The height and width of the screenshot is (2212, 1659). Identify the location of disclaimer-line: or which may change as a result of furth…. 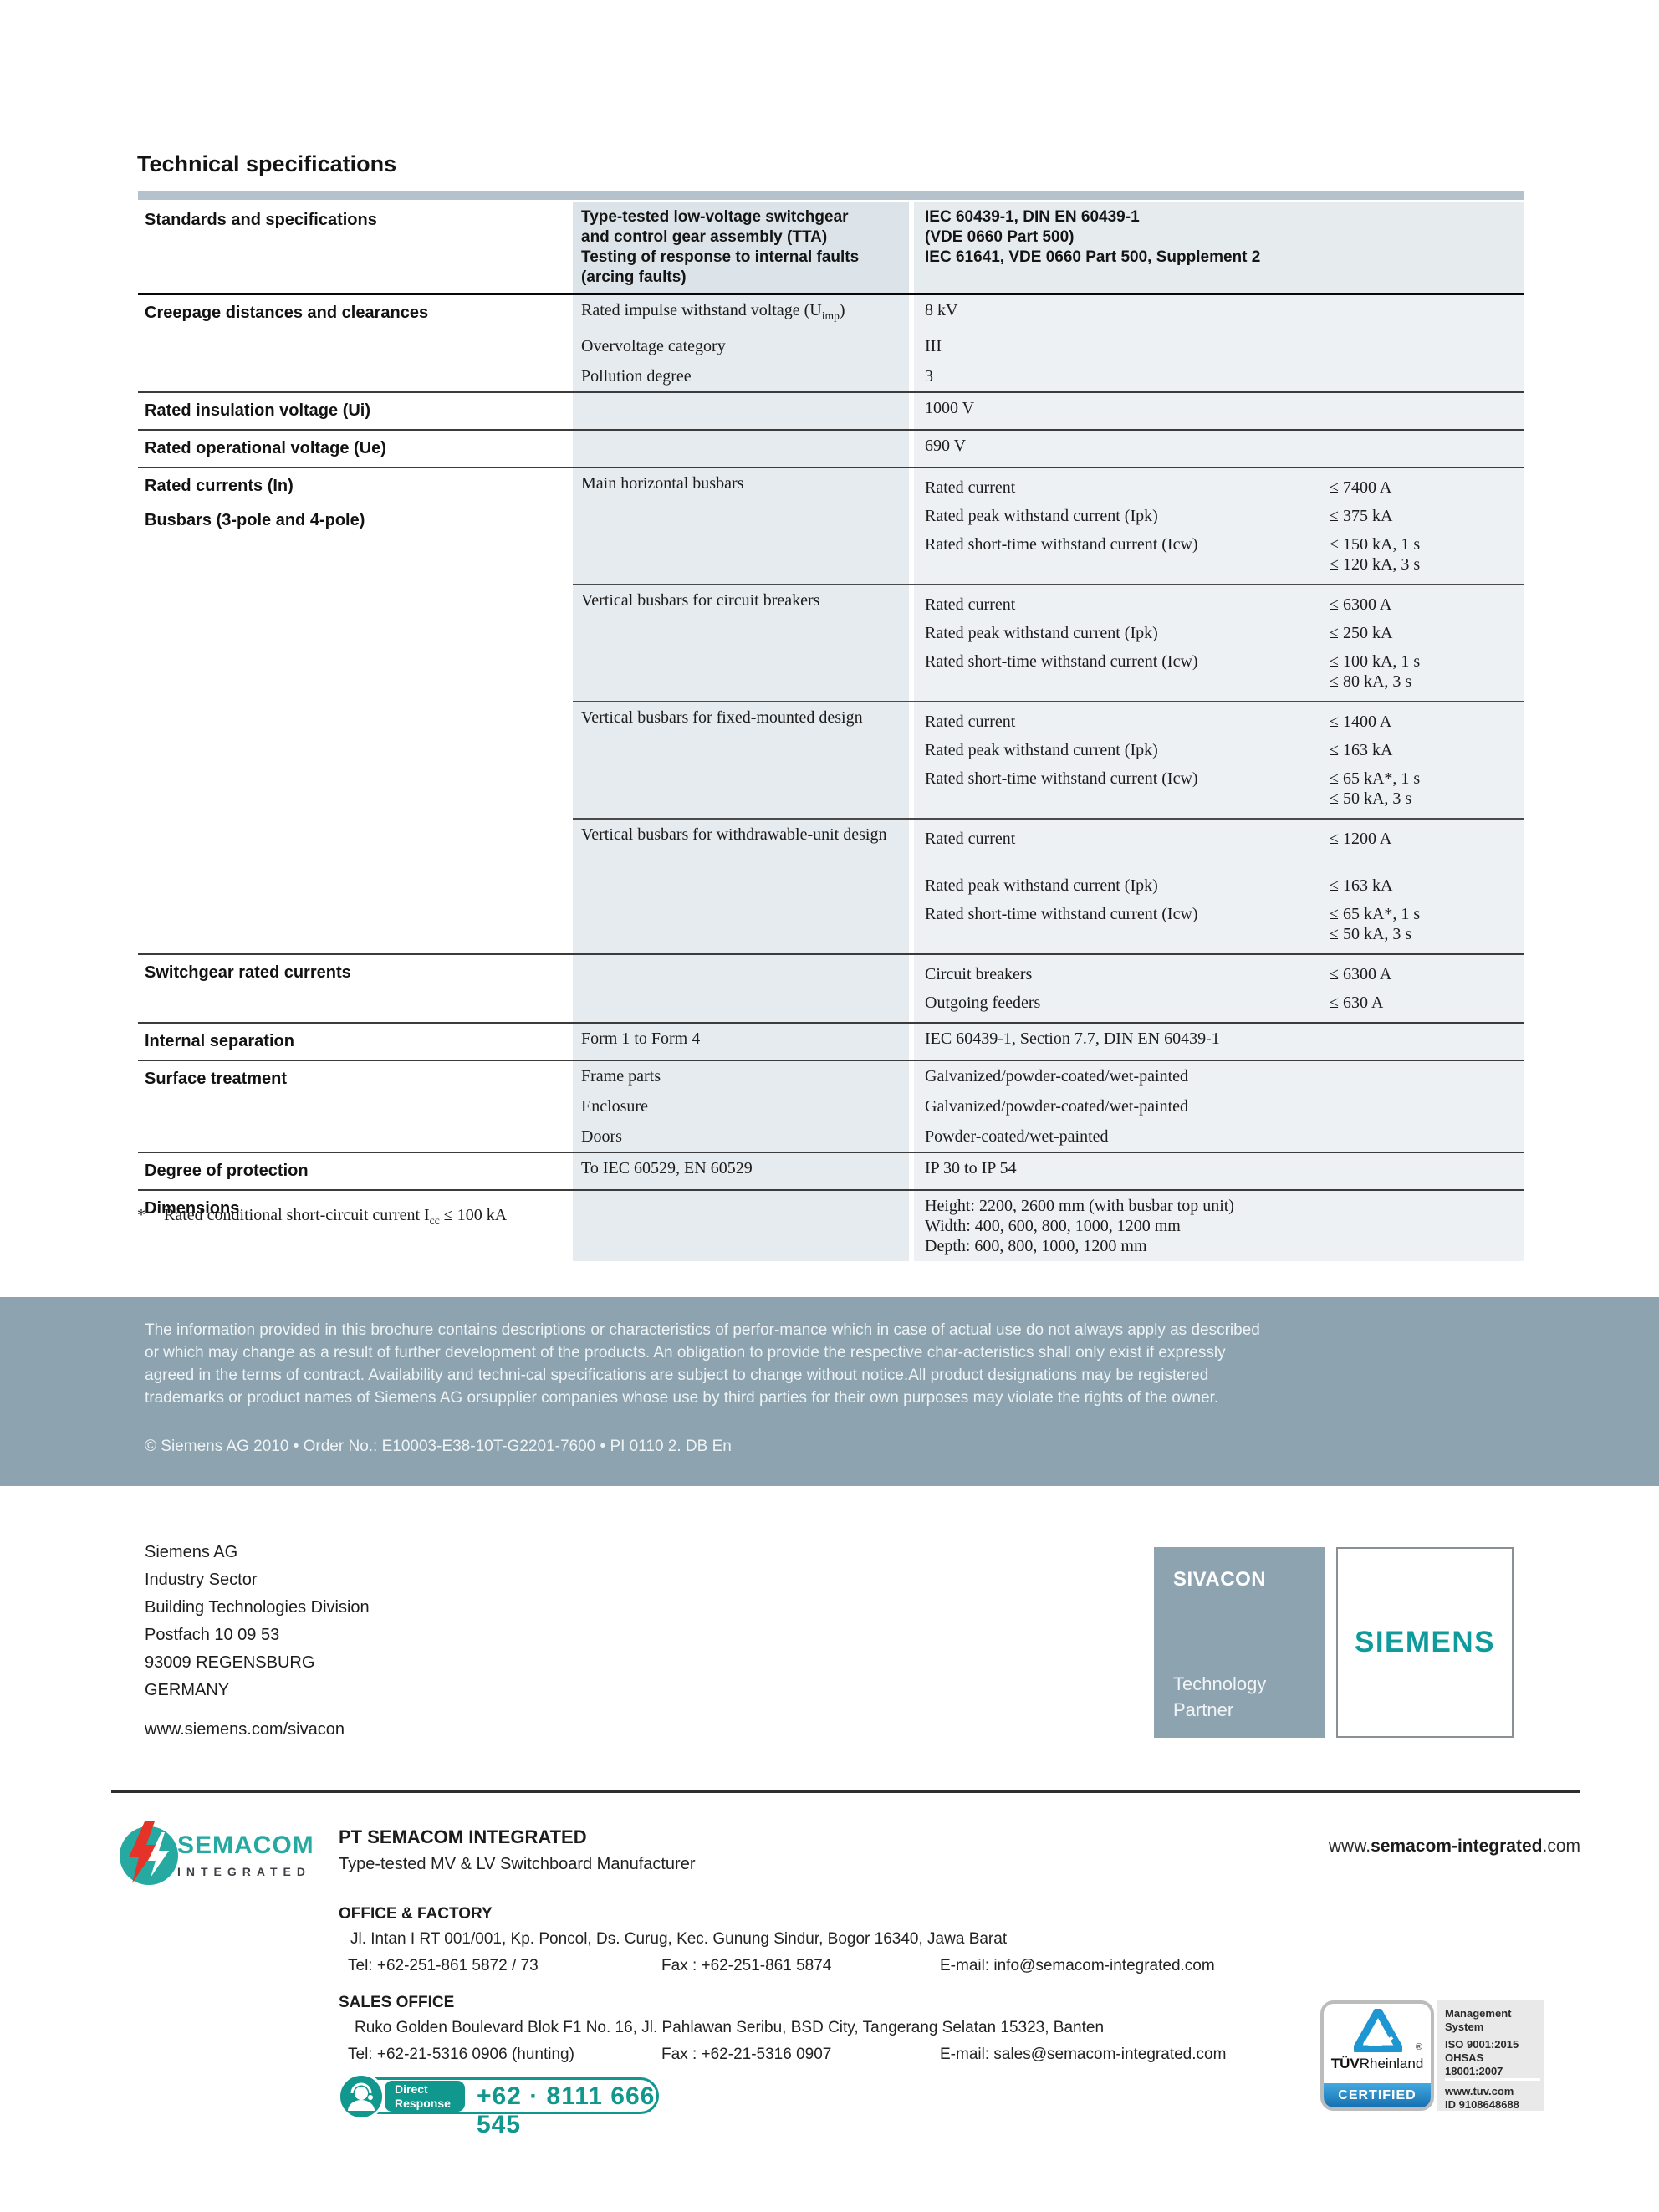
(685, 1353).